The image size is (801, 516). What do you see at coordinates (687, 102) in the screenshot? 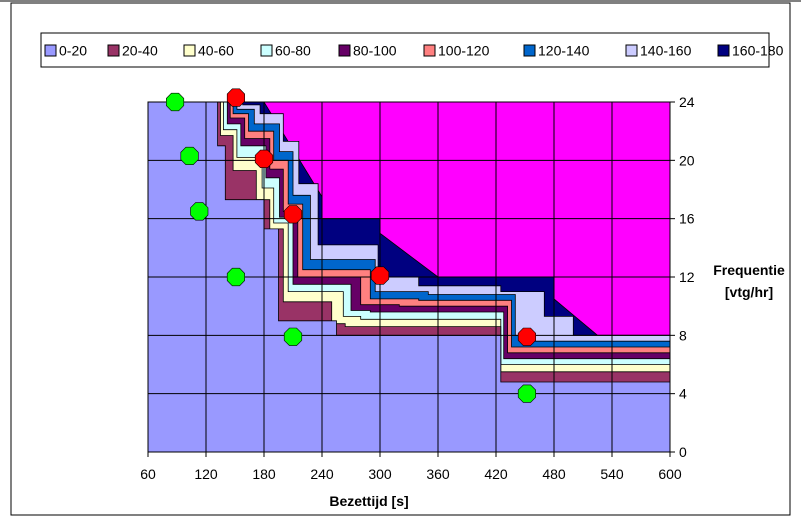
I see `y-tick-label: 24` at bounding box center [687, 102].